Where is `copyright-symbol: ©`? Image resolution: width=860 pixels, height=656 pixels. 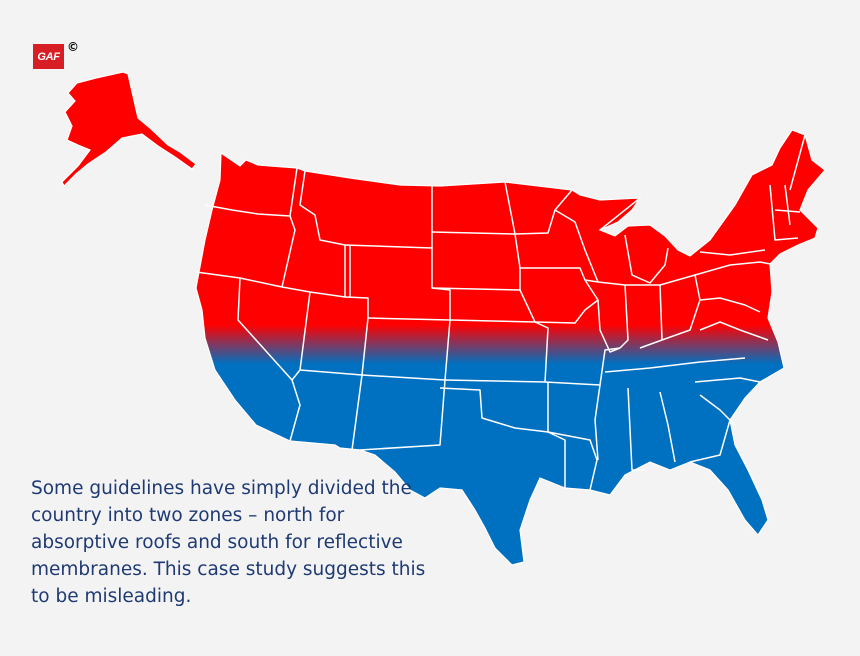
copyright-symbol: © is located at coordinates (73, 47).